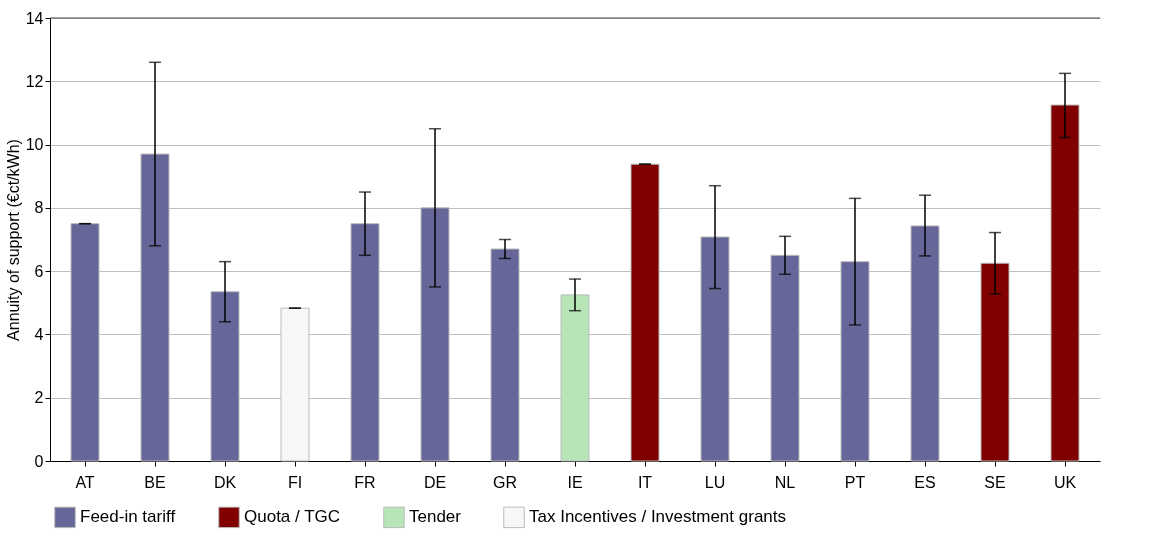 The image size is (1152, 545). I want to click on legend-label: Feed-in tariff, so click(128, 517).